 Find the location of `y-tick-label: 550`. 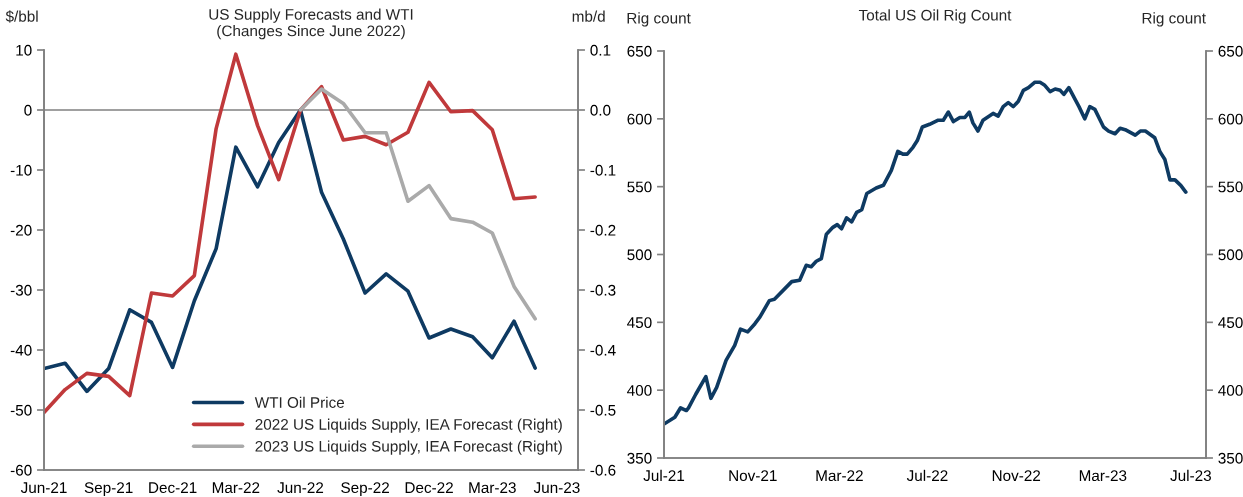

y-tick-label: 550 is located at coordinates (639, 187).